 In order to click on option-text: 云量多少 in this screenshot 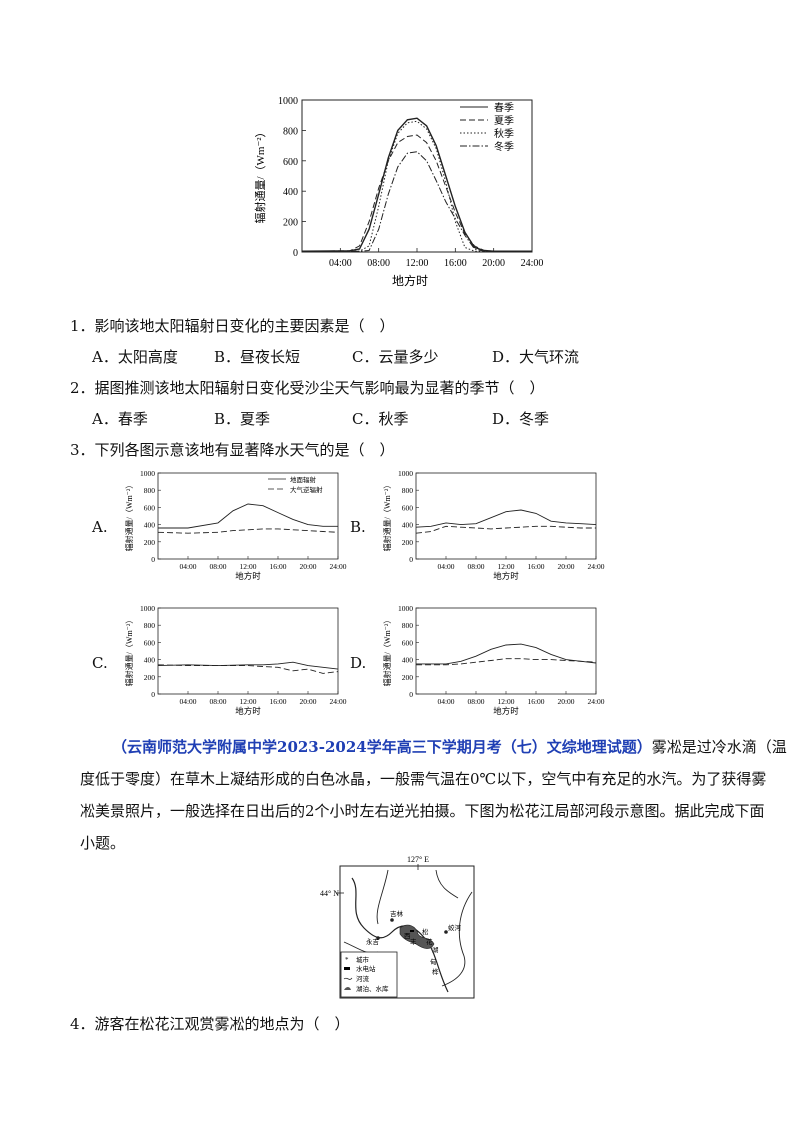, I will do `click(408, 357)`.